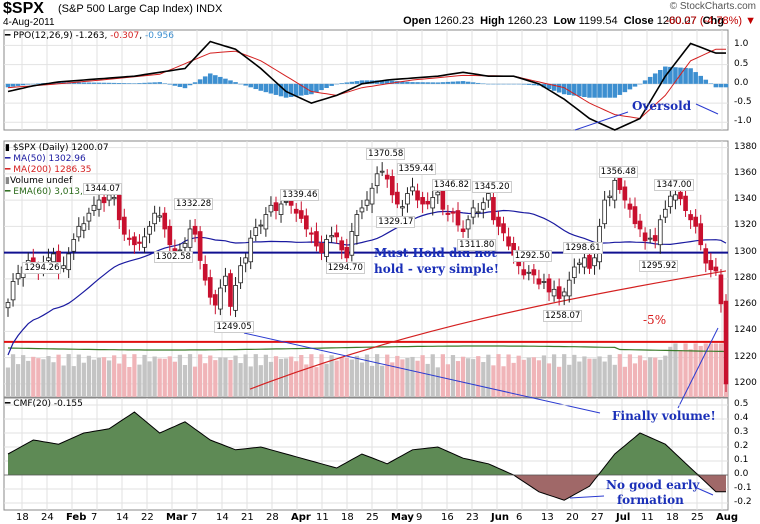 The height and width of the screenshot is (524, 760). I want to click on close-label: Close, so click(638, 21).